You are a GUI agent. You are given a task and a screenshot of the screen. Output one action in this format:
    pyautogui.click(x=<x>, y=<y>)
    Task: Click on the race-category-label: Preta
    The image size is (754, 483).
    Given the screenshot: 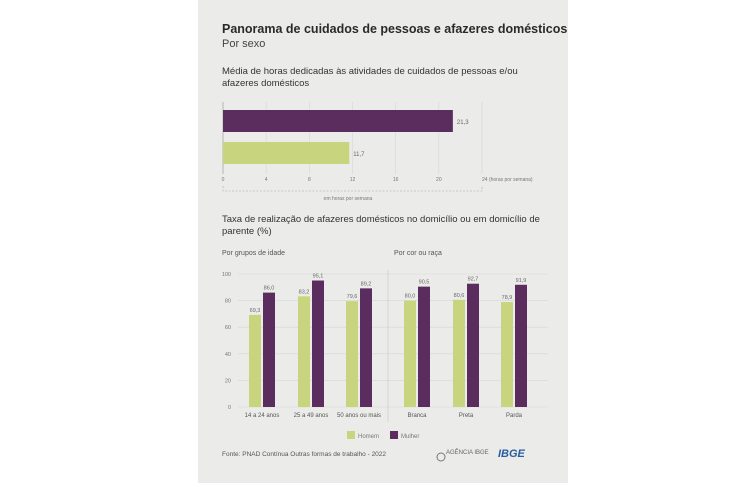 What is the action you would take?
    pyautogui.click(x=466, y=416)
    